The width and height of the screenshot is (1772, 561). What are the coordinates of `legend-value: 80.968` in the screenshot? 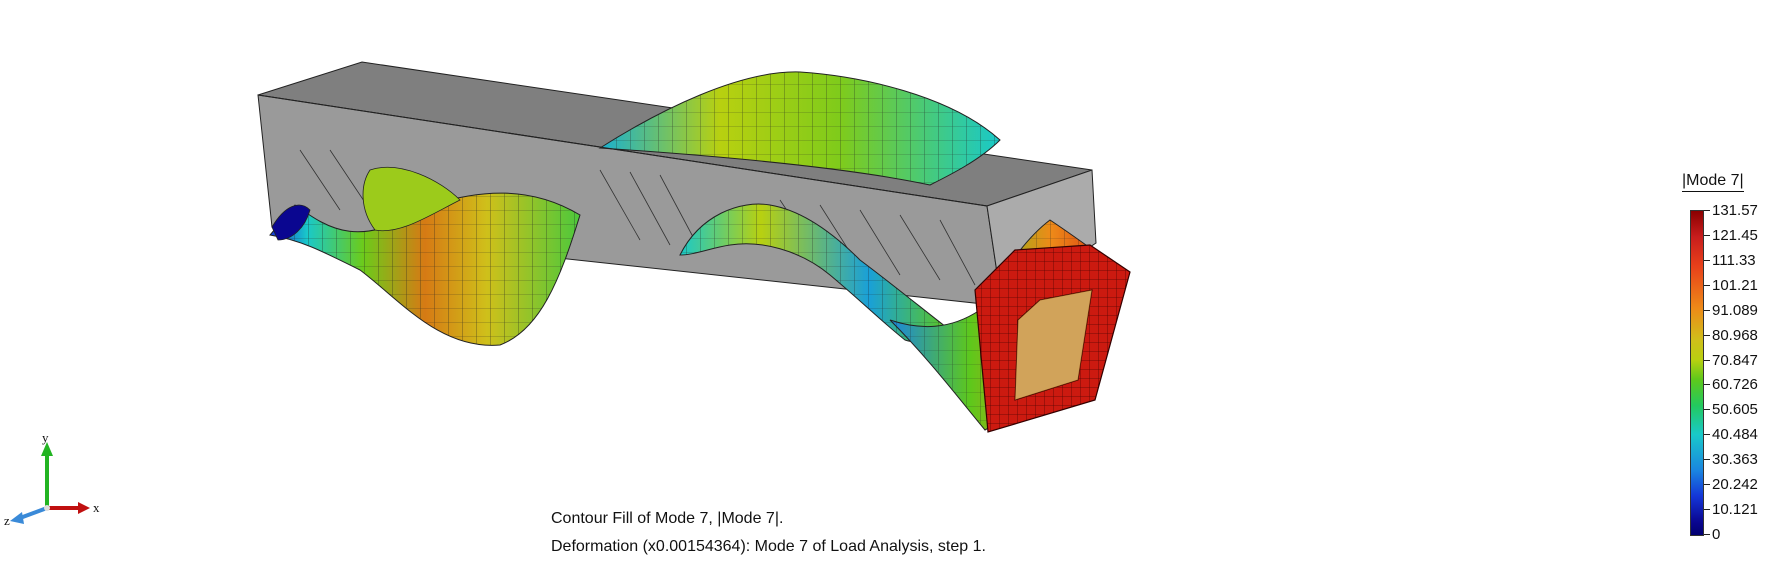 It's located at (1735, 335).